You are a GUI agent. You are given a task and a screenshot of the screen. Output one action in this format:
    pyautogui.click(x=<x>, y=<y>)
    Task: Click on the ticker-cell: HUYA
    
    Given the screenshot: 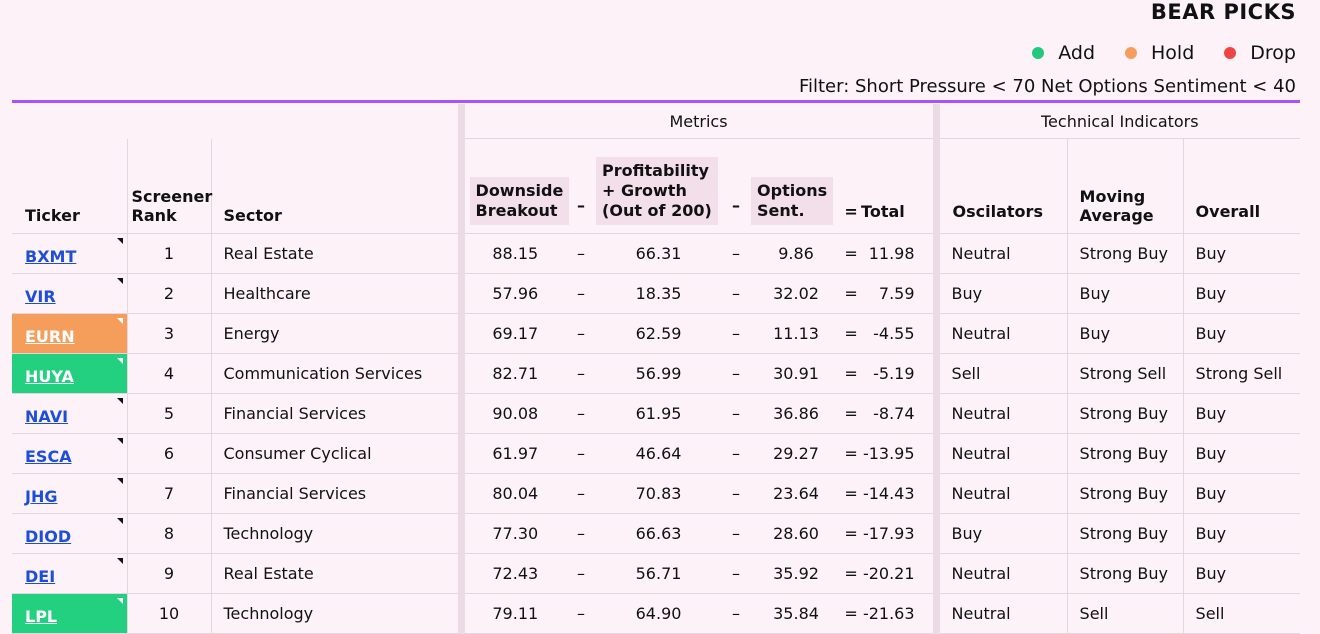 What is the action you would take?
    pyautogui.click(x=69, y=373)
    